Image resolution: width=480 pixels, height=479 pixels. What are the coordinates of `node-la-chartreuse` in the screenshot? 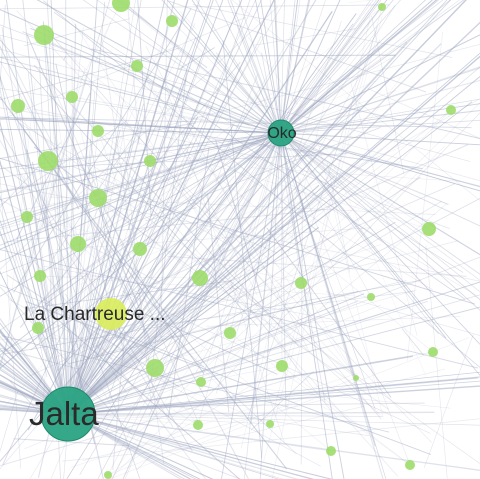 It's located at (111, 314).